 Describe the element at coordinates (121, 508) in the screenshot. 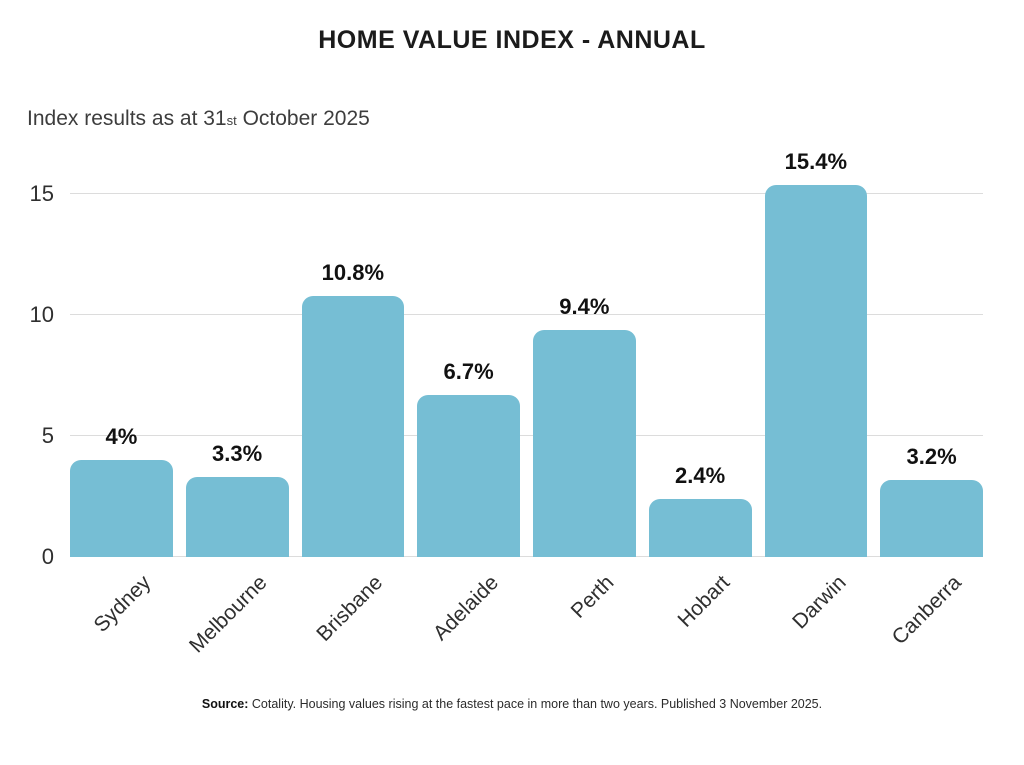

I see `bar-sydney` at that location.